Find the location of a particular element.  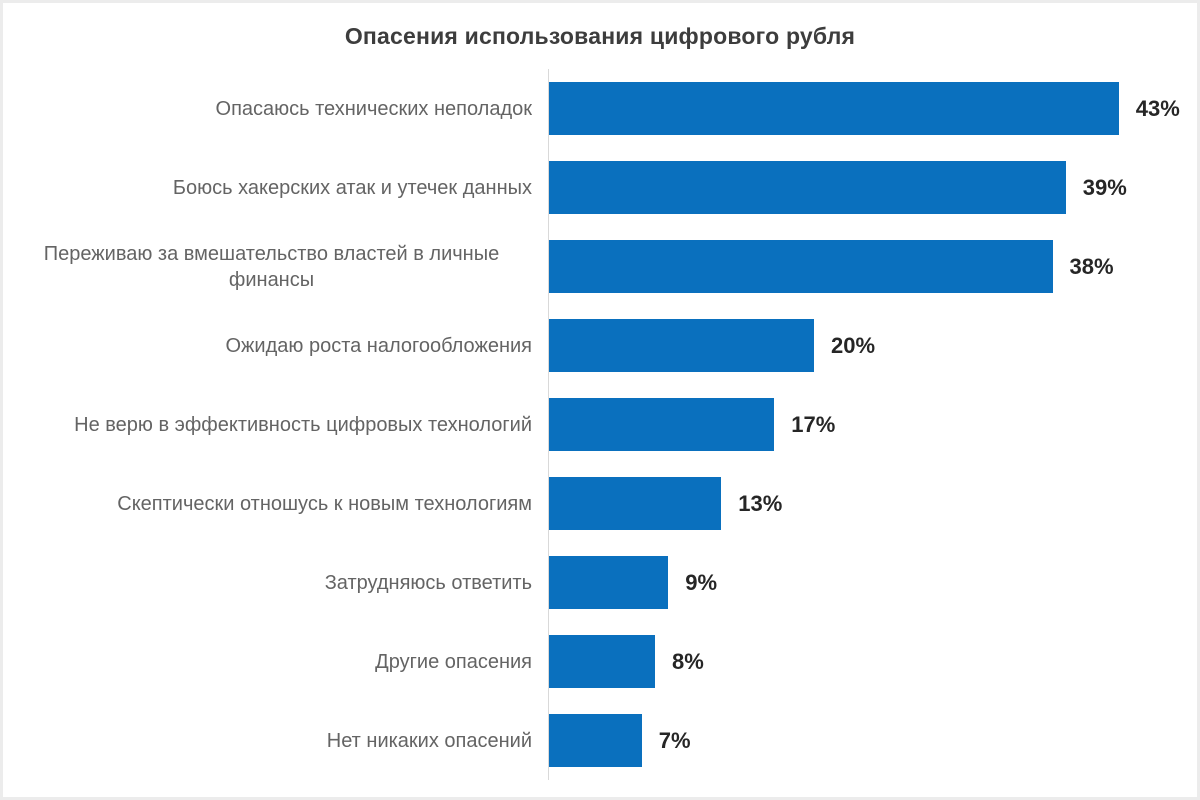

bar-row: Нет никаких опасений 7% is located at coordinates (600, 740).